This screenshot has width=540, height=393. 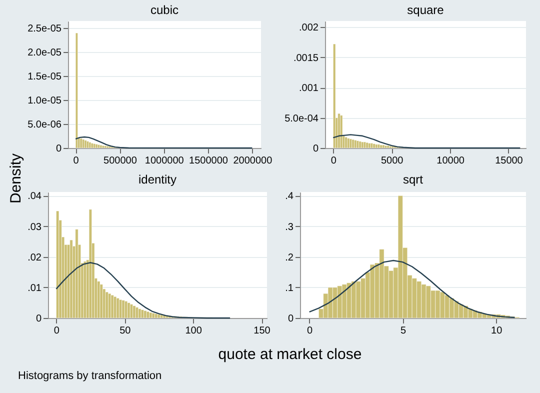 I want to click on y-tick-label: .03, so click(x=35, y=227).